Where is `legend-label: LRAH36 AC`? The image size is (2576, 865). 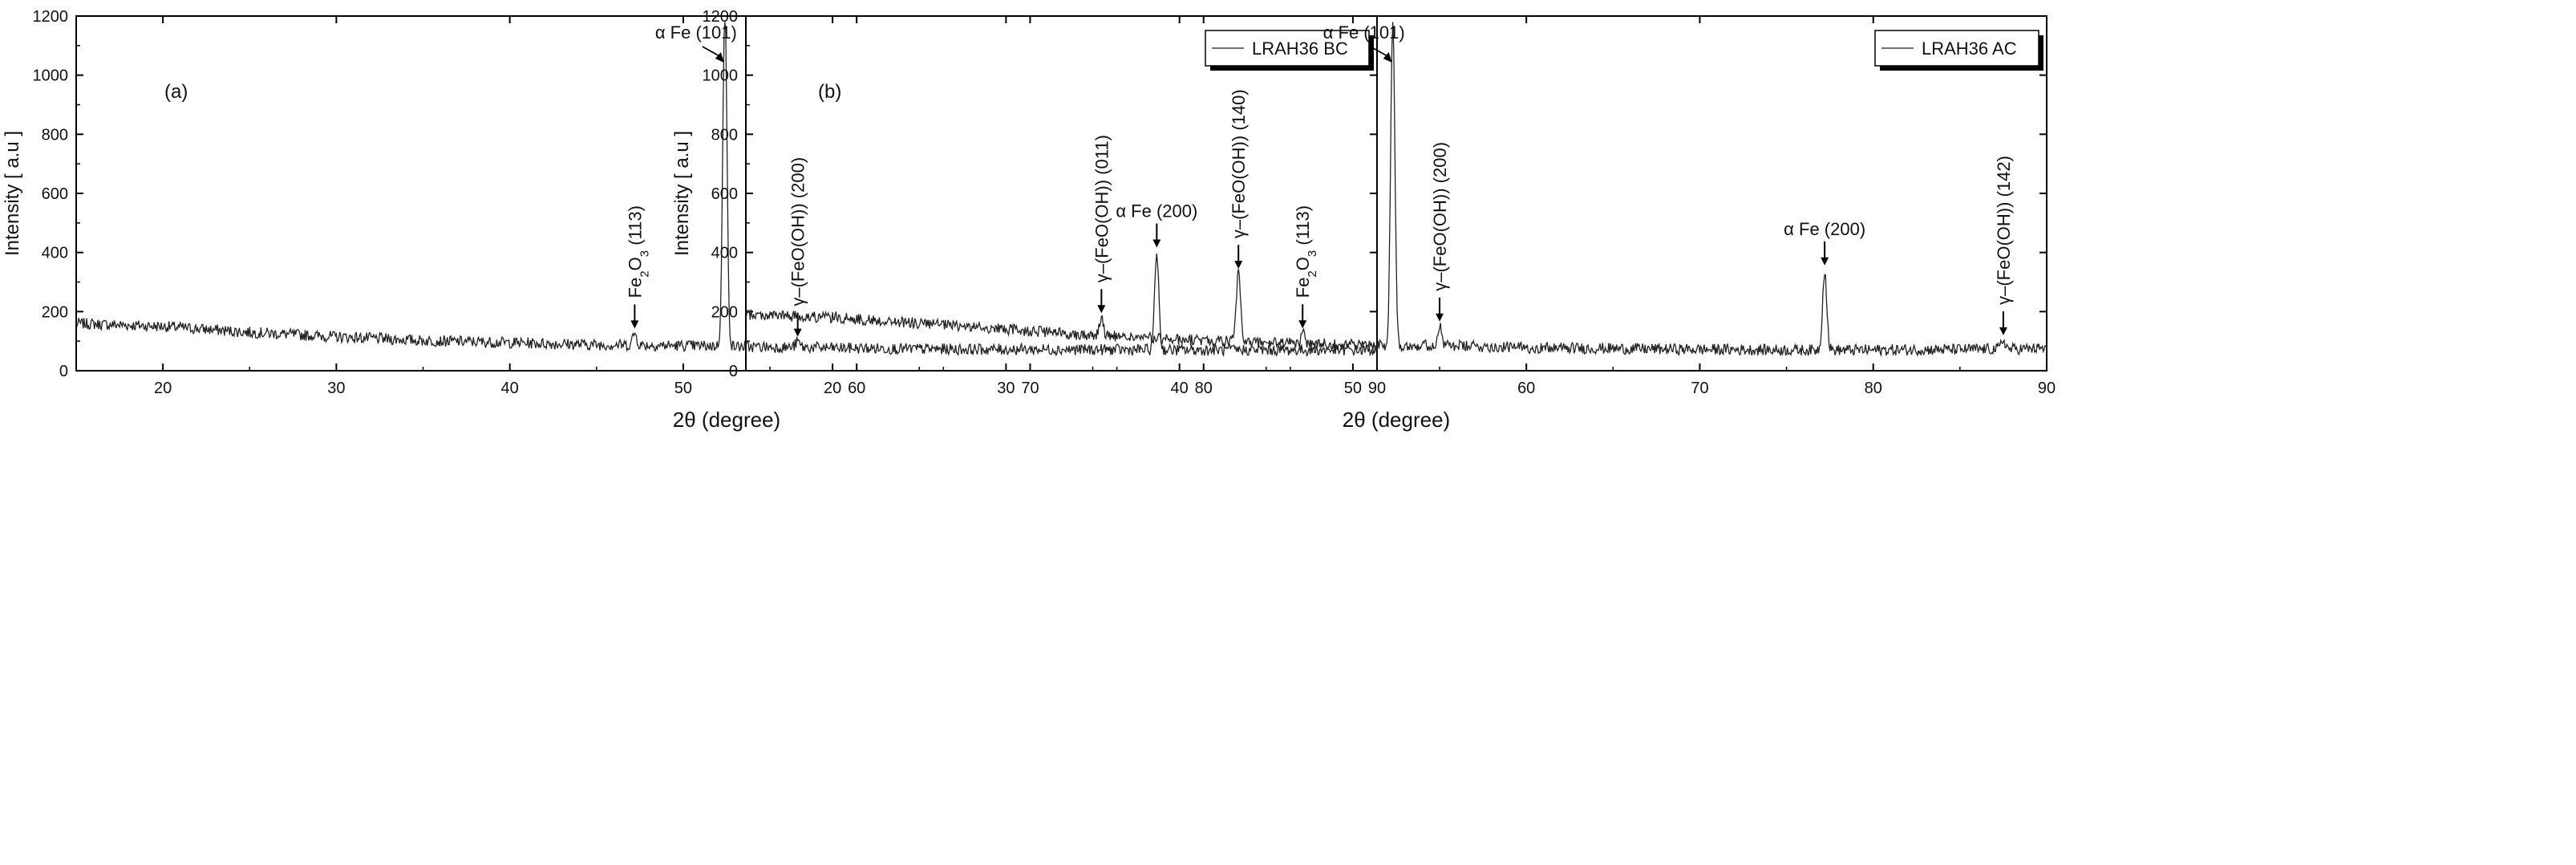
legend-label: LRAH36 AC is located at coordinates (1969, 49).